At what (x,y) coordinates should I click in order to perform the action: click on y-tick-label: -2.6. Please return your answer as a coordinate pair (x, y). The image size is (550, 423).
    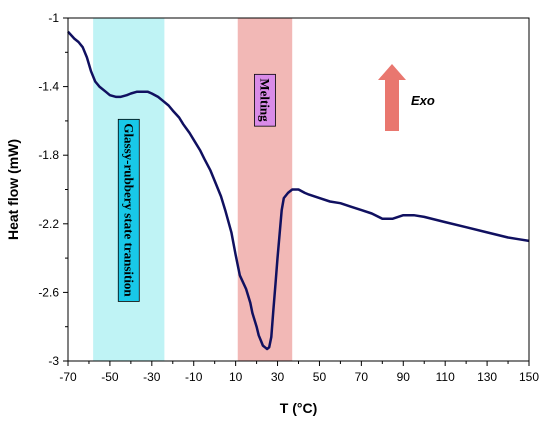
    Looking at the image, I should click on (48, 292).